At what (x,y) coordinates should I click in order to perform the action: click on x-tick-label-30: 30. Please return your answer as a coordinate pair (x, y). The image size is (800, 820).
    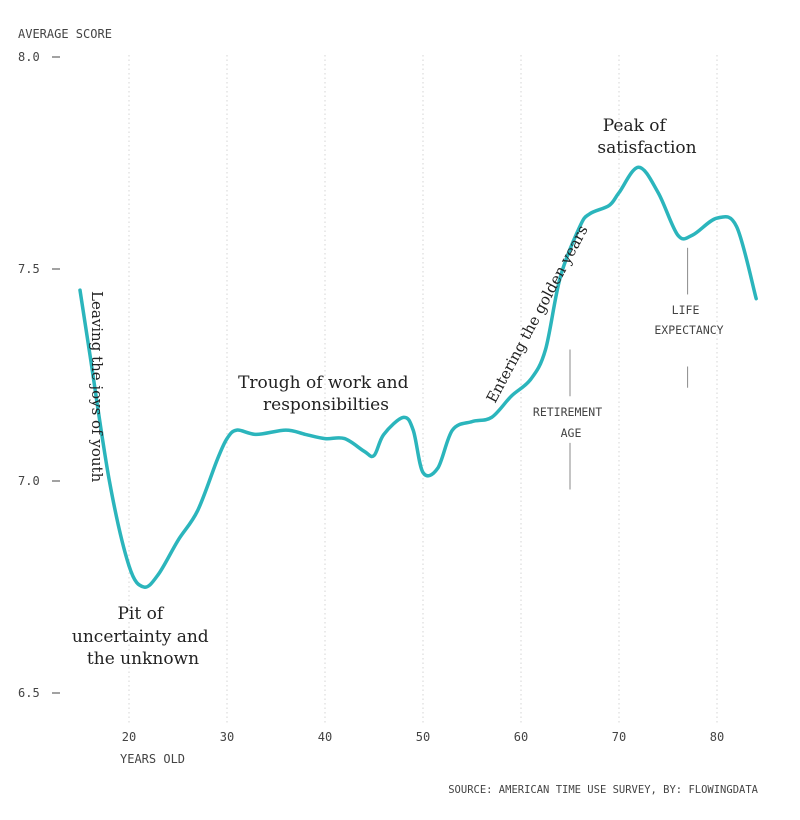
    Looking at the image, I should click on (227, 737).